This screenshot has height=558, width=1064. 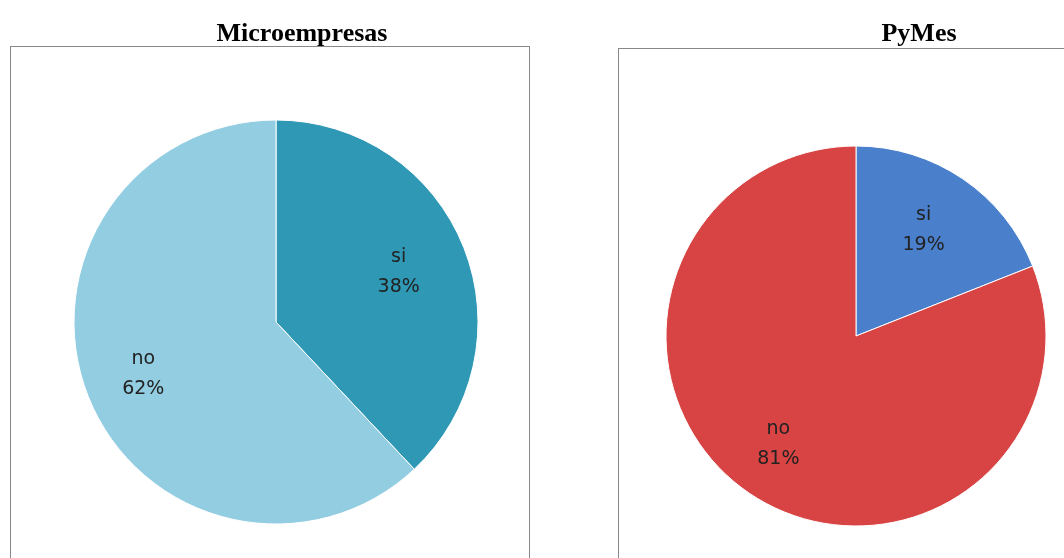 I want to click on data-label: 38%, so click(x=398, y=285).